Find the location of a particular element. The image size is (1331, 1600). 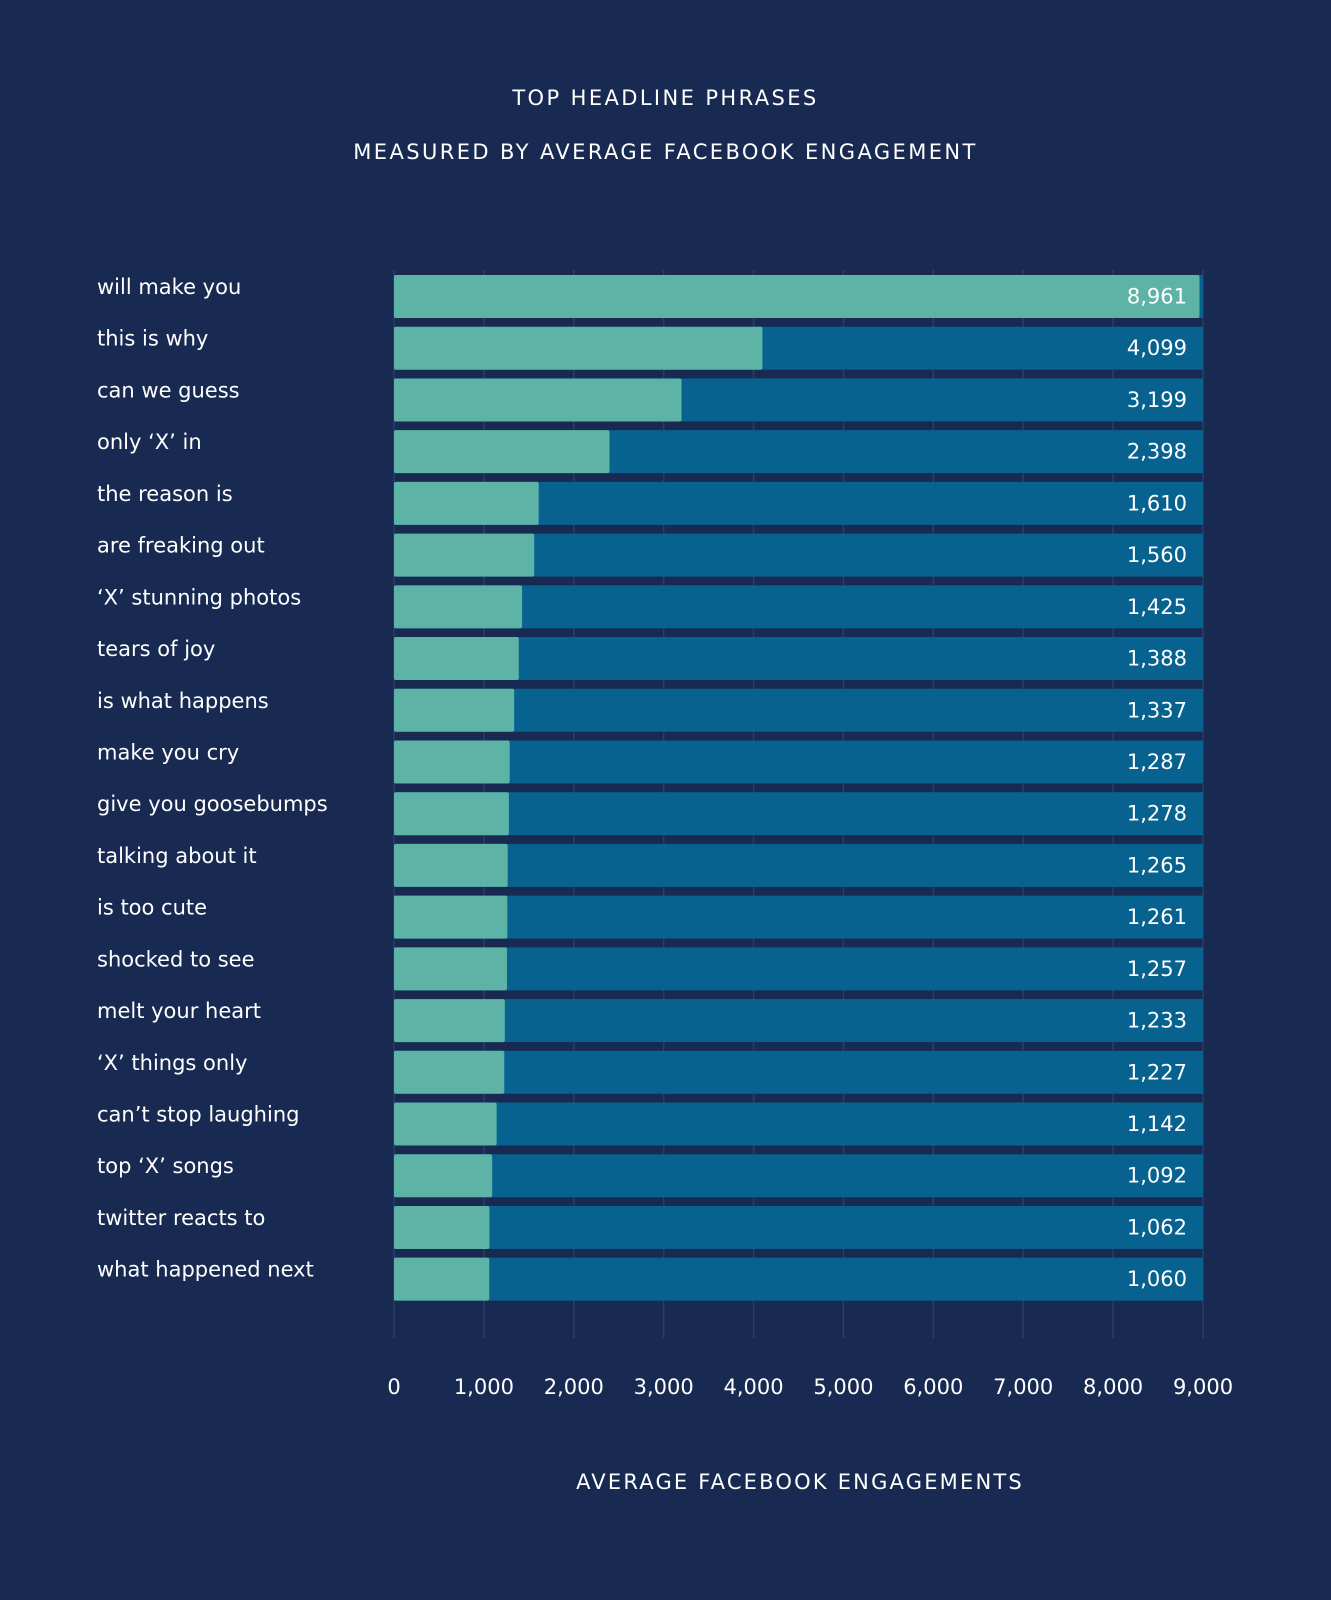

x-axis-label: AVERAGE FACEBOOK ENGAGEMENTS is located at coordinates (800, 1482).